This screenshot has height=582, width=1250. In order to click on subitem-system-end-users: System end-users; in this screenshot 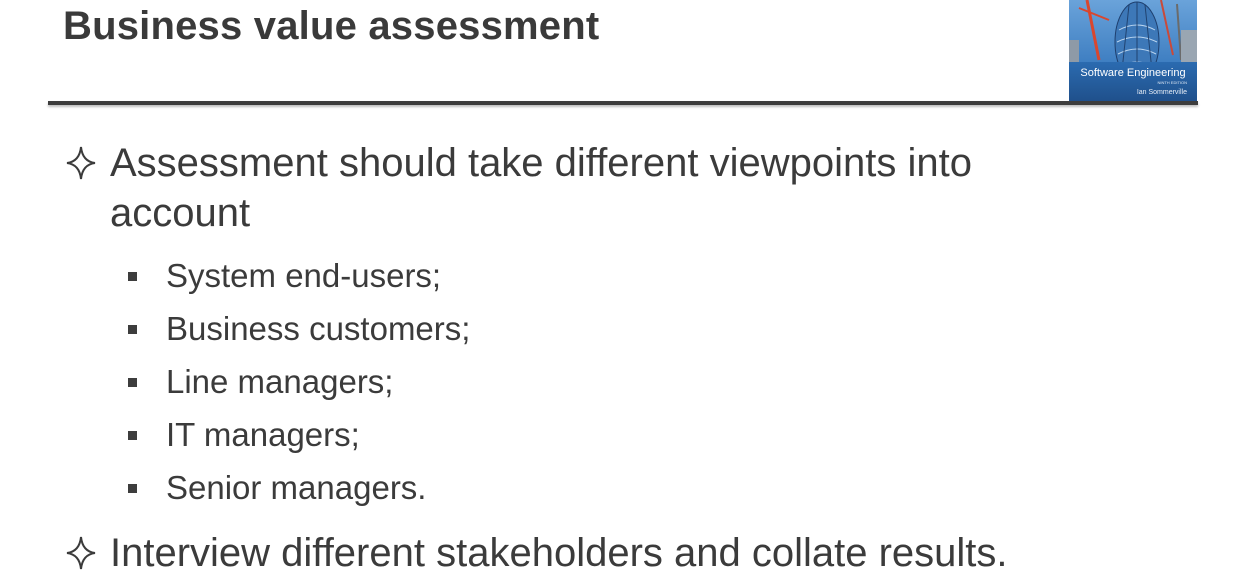, I will do `click(284, 276)`.